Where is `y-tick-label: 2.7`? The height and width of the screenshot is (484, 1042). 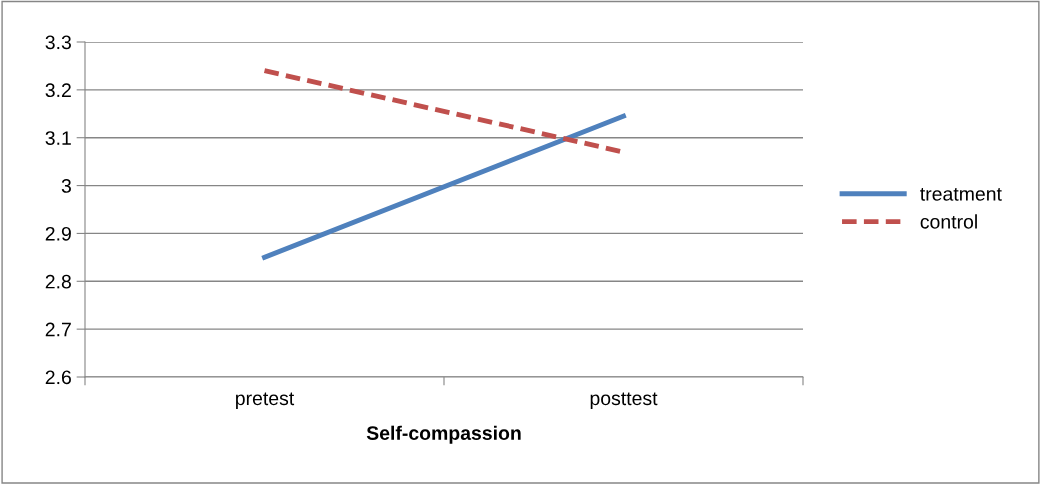
y-tick-label: 2.7 is located at coordinates (58, 329).